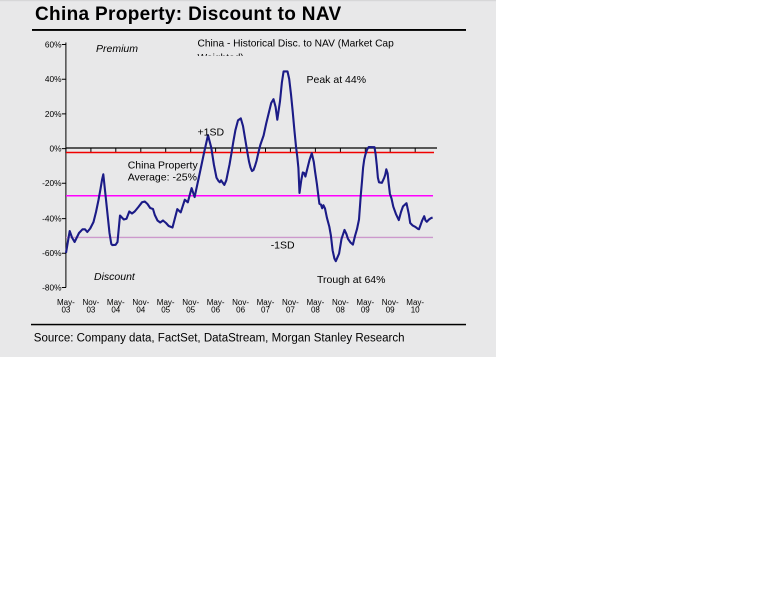 Image resolution: width=768 pixels, height=614 pixels. What do you see at coordinates (188, 14) in the screenshot?
I see `svg-text:China Property: Discount to NA: China Property: Discount to NAV` at bounding box center [188, 14].